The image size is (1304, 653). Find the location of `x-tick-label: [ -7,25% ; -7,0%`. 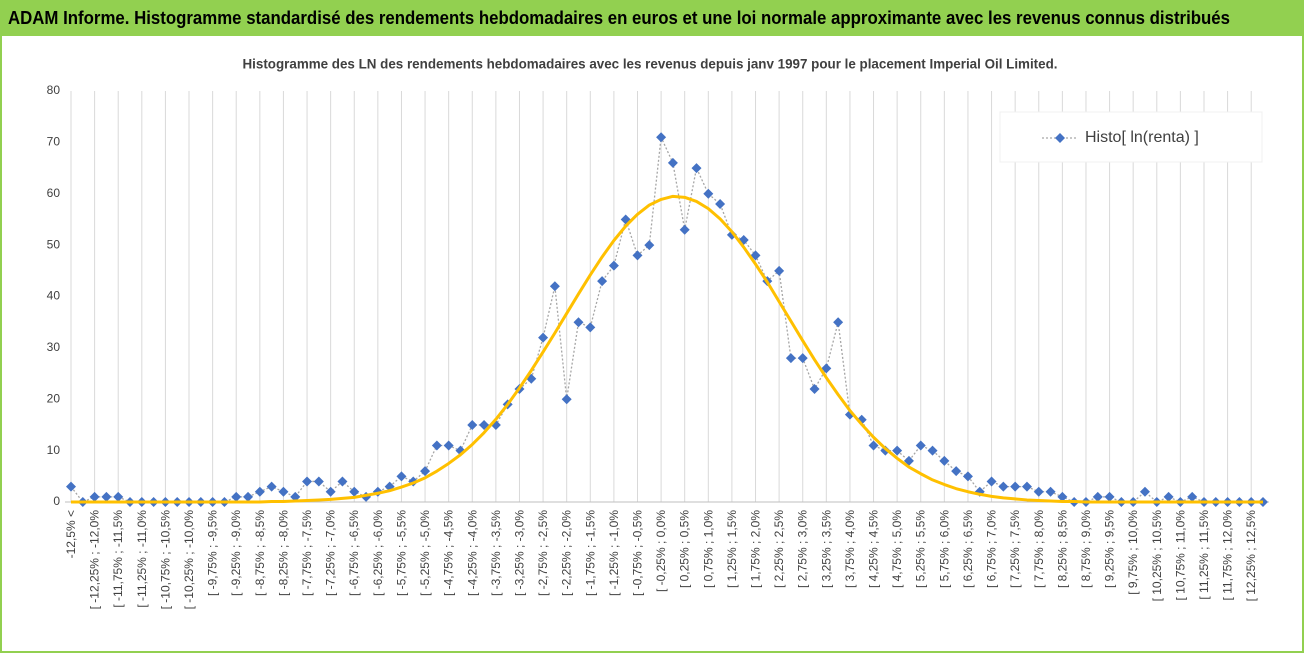

x-tick-label: [ -7,25% ; -7,0% is located at coordinates (331, 553).